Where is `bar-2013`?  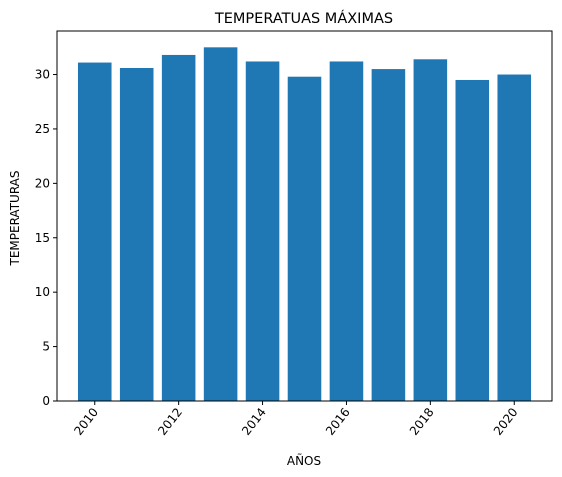 bar-2013 is located at coordinates (220, 224).